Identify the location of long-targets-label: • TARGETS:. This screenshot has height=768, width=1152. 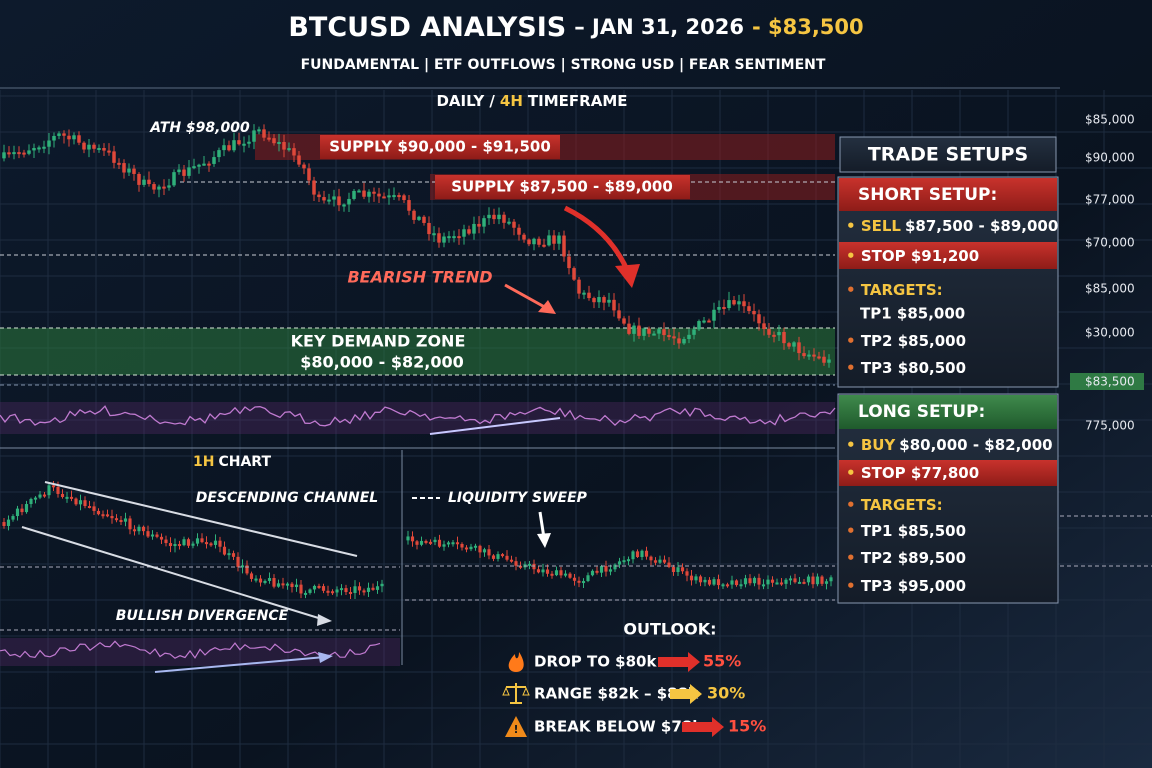
(894, 505).